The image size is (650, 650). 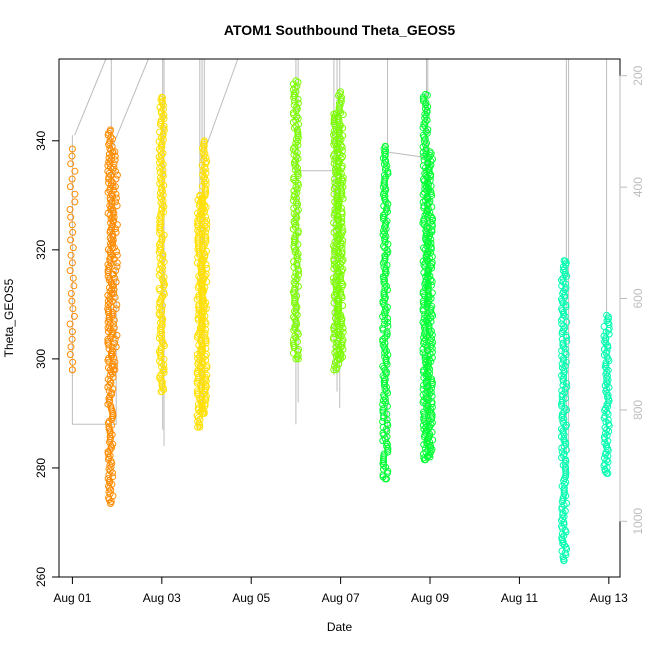 What do you see at coordinates (519, 598) in the screenshot?
I see `x-tick-label: Aug 11` at bounding box center [519, 598].